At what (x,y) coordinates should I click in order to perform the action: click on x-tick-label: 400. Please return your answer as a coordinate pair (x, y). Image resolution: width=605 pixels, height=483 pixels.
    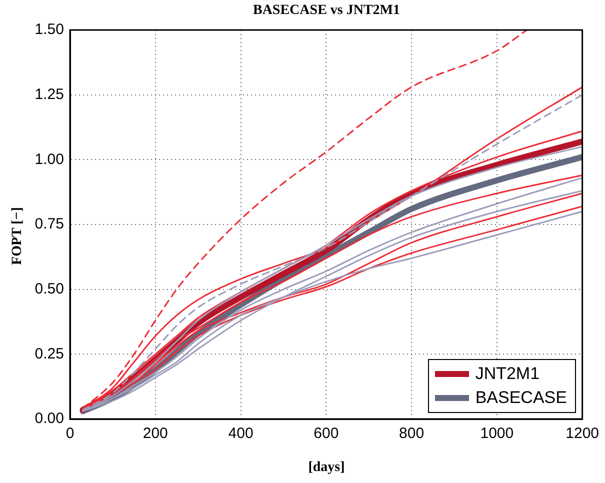
    Looking at the image, I should click on (241, 433).